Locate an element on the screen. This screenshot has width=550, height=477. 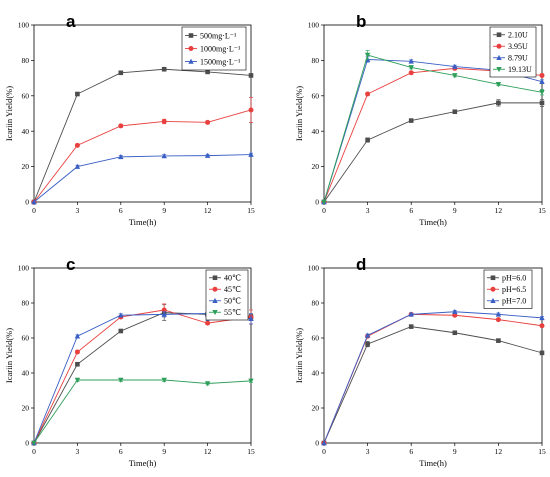
legend-label: 1000mg·L⁻¹ is located at coordinates (220, 48).